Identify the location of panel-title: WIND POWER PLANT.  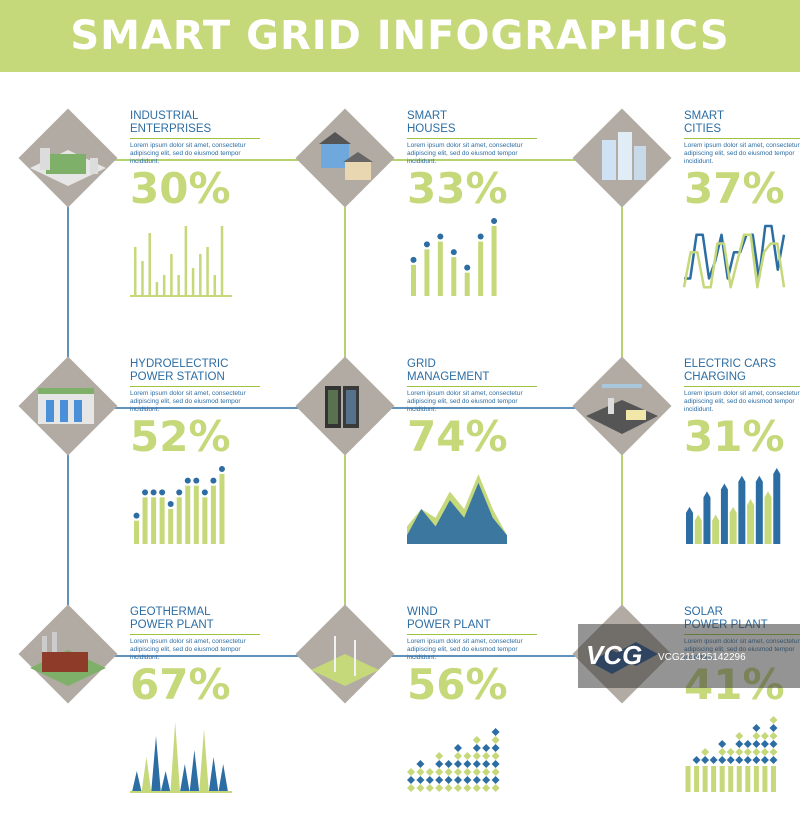
(472, 619).